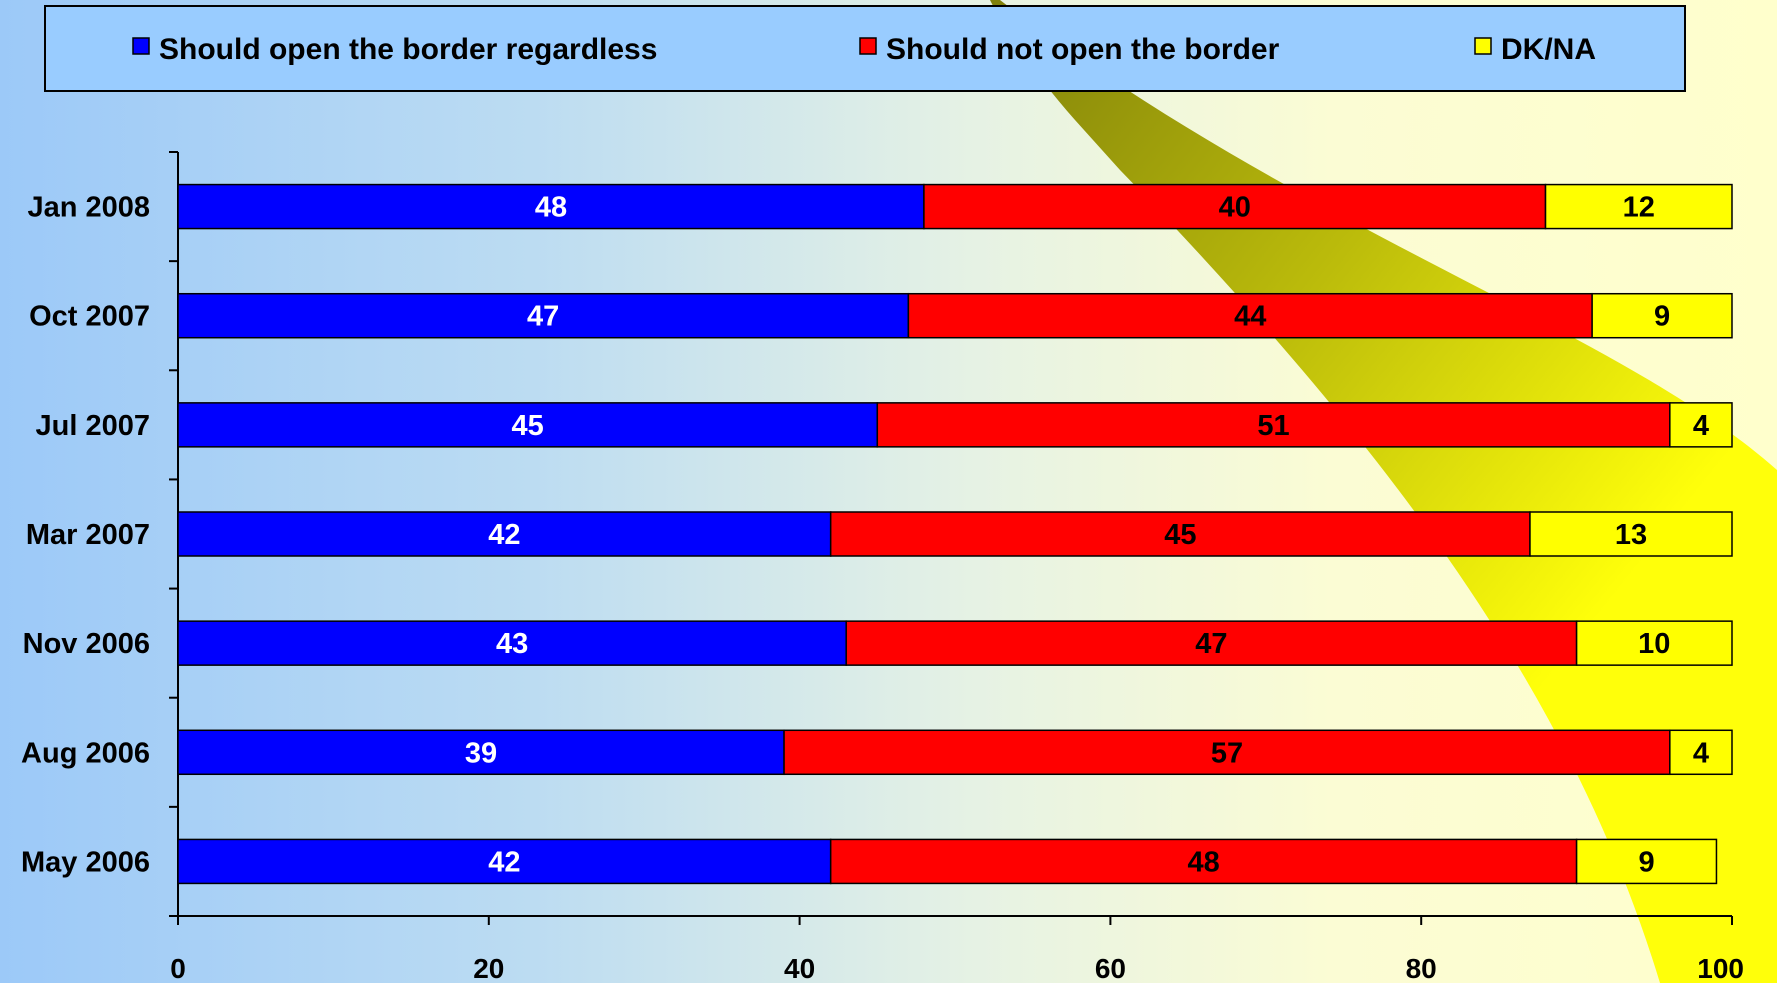 This screenshot has height=983, width=1777. I want to click on bar-row: 42 48 9, so click(947, 861).